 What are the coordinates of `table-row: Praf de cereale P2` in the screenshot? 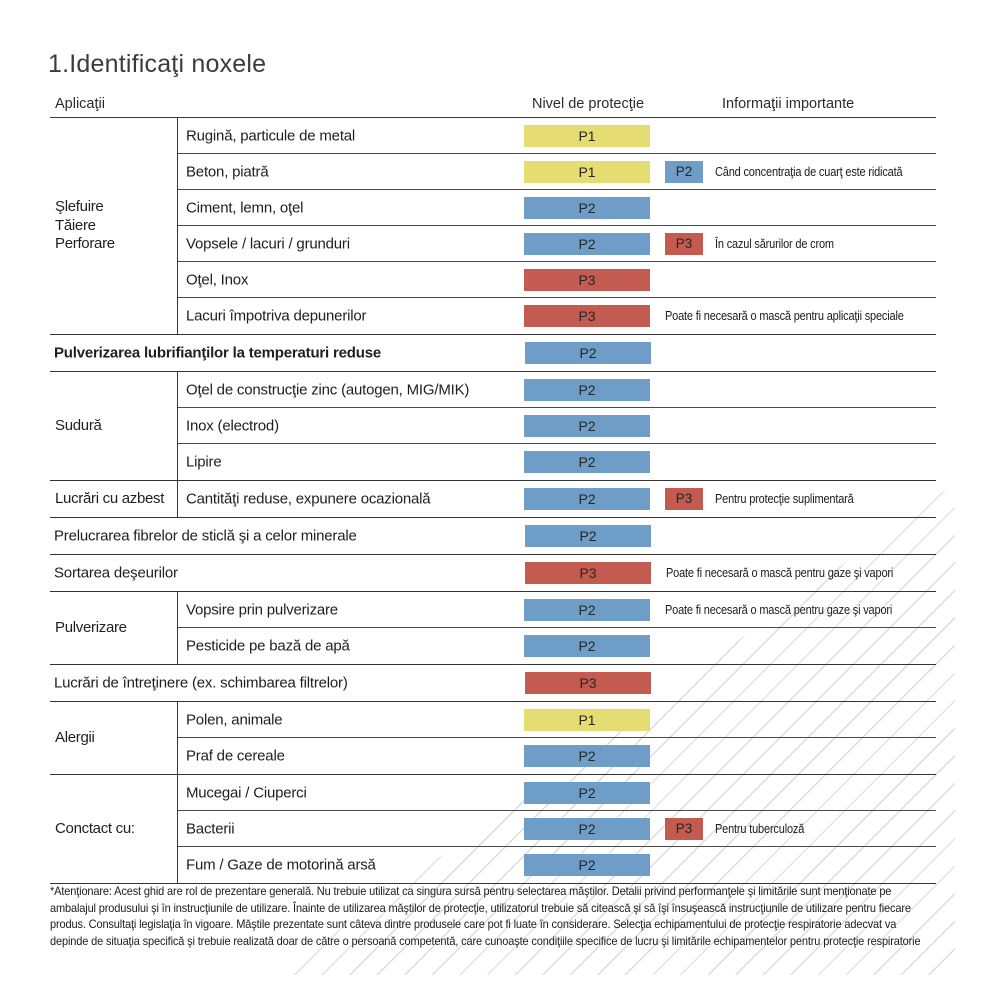 It's located at (557, 756).